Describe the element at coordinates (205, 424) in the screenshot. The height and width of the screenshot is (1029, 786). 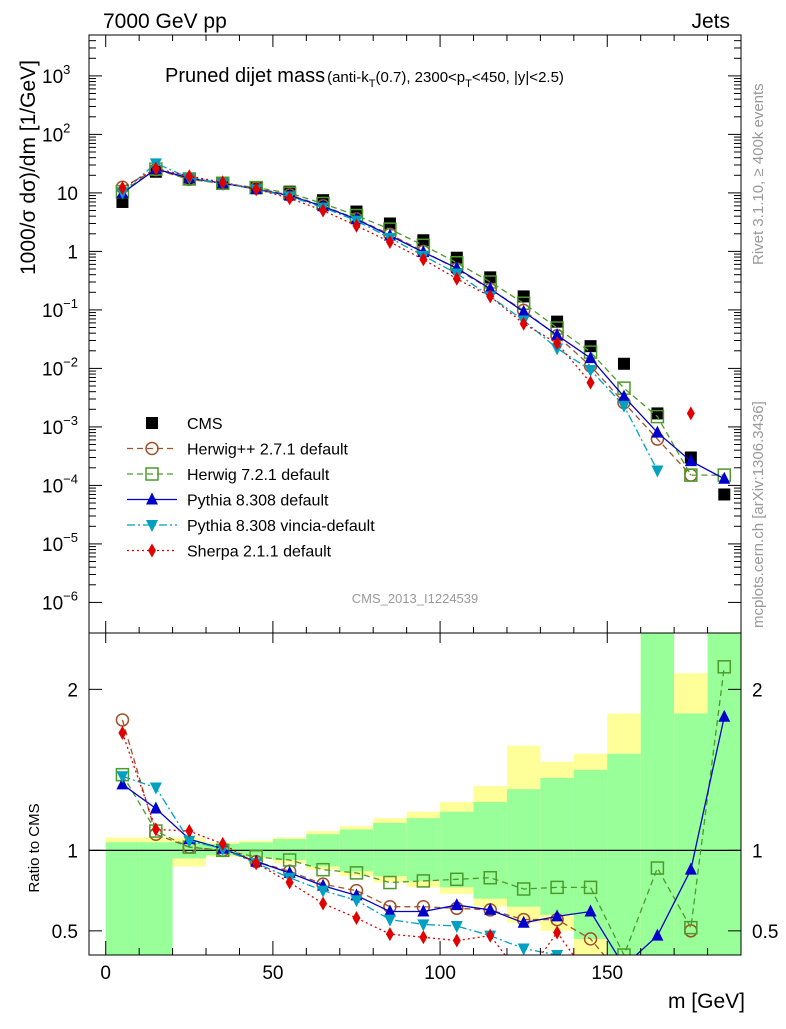
I see `legend-label: CMS` at that location.